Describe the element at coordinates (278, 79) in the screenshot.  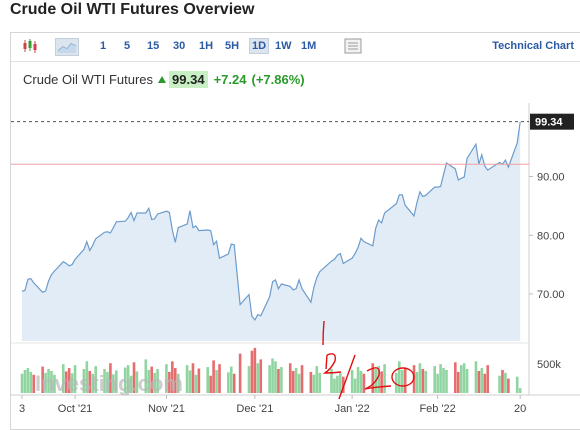
I see `price-change-percent: (+7.86%)` at that location.